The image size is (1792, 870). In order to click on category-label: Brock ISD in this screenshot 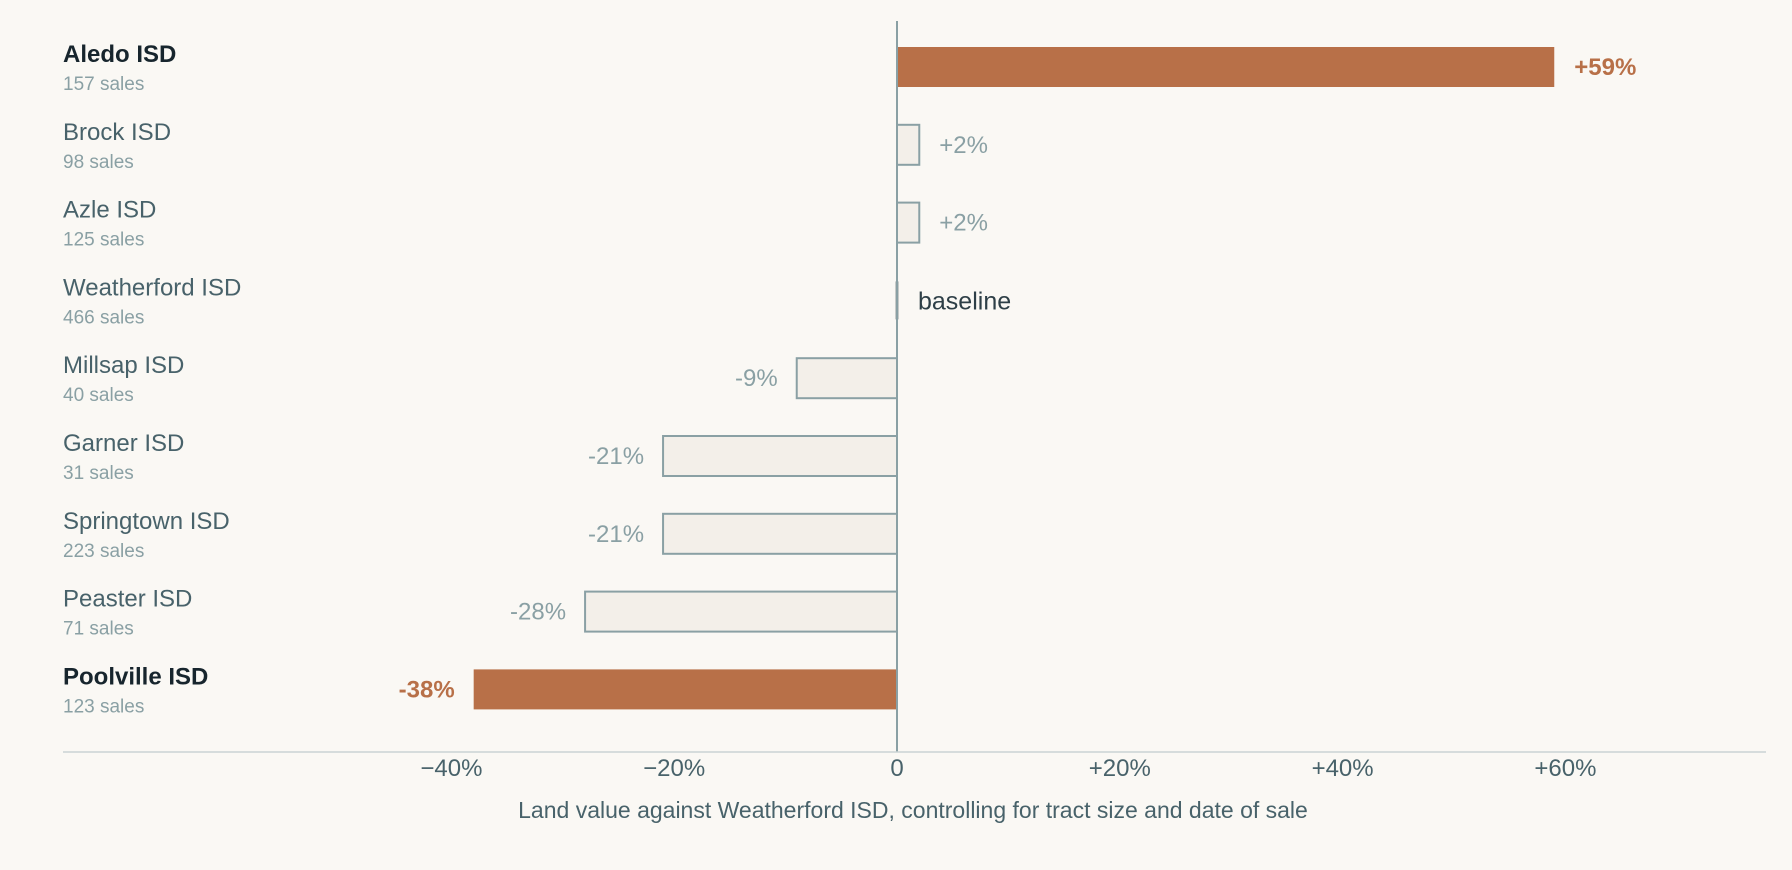, I will do `click(117, 132)`.